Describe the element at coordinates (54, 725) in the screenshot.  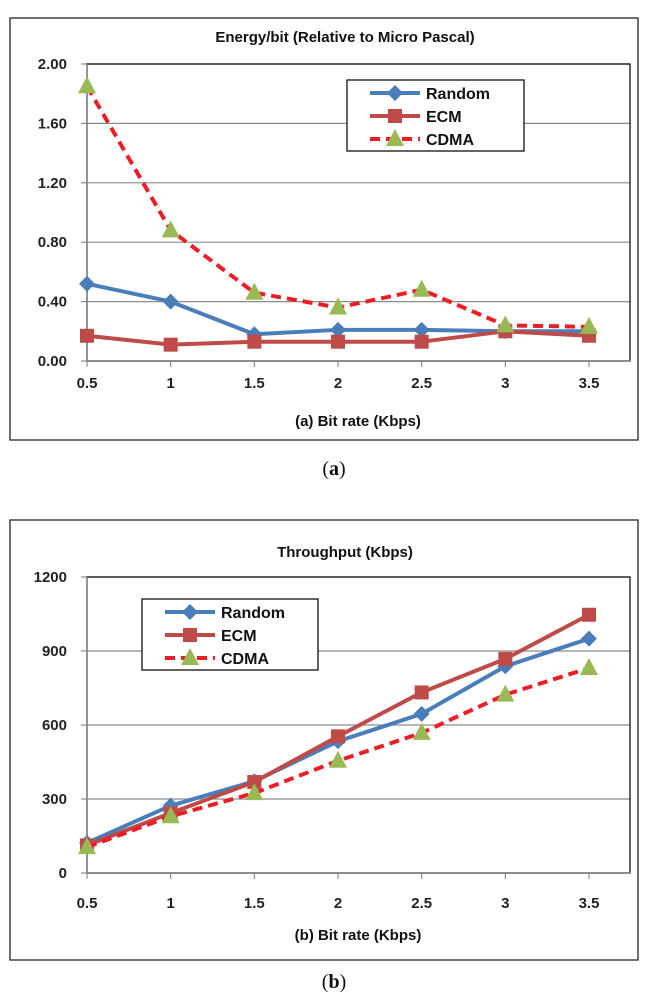
I see `y-tick-label: 600` at that location.